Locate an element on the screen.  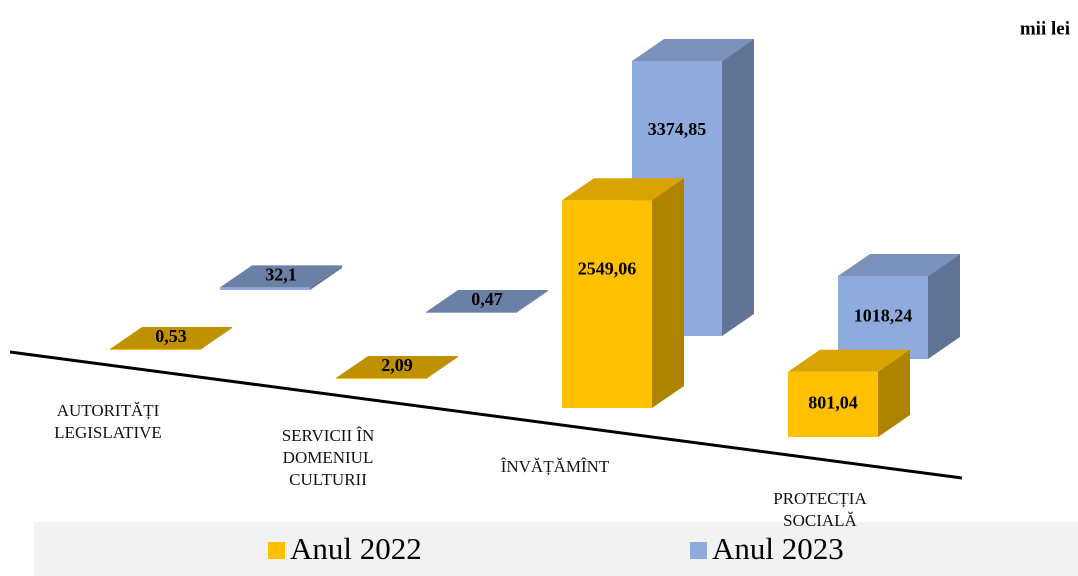
category-label: PROTECȚIA SOCIALĂ is located at coordinates (820, 509).